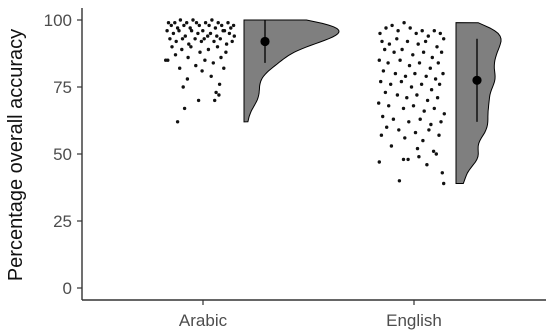  What do you see at coordinates (62, 87) in the screenshot?
I see `y-tick-label: 75` at bounding box center [62, 87].